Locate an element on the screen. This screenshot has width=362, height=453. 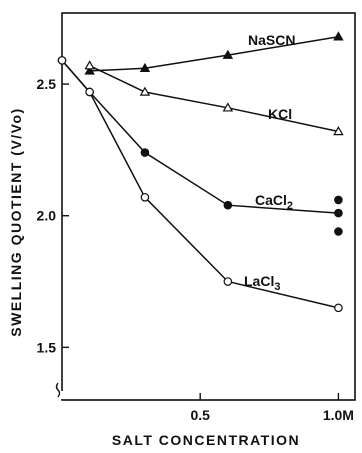
y-ticks: 1.5 2.0 2.5 is located at coordinates (53, 215).